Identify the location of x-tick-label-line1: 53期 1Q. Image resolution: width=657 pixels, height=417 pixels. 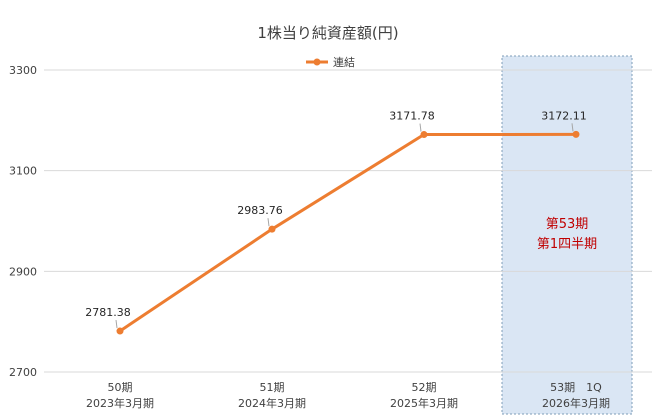
(576, 387).